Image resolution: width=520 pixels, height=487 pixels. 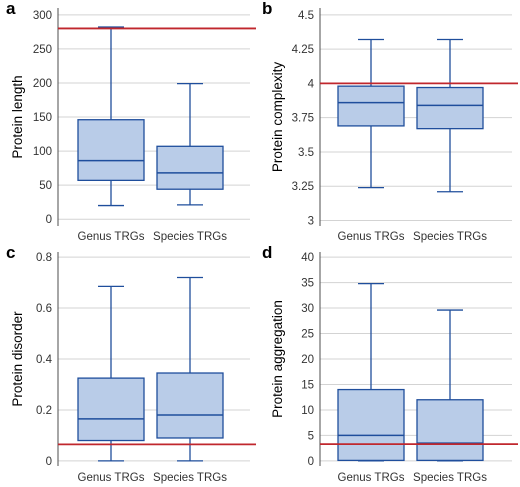 What do you see at coordinates (303, 119) in the screenshot?
I see `y-tick-label: 3.75` at bounding box center [303, 119].